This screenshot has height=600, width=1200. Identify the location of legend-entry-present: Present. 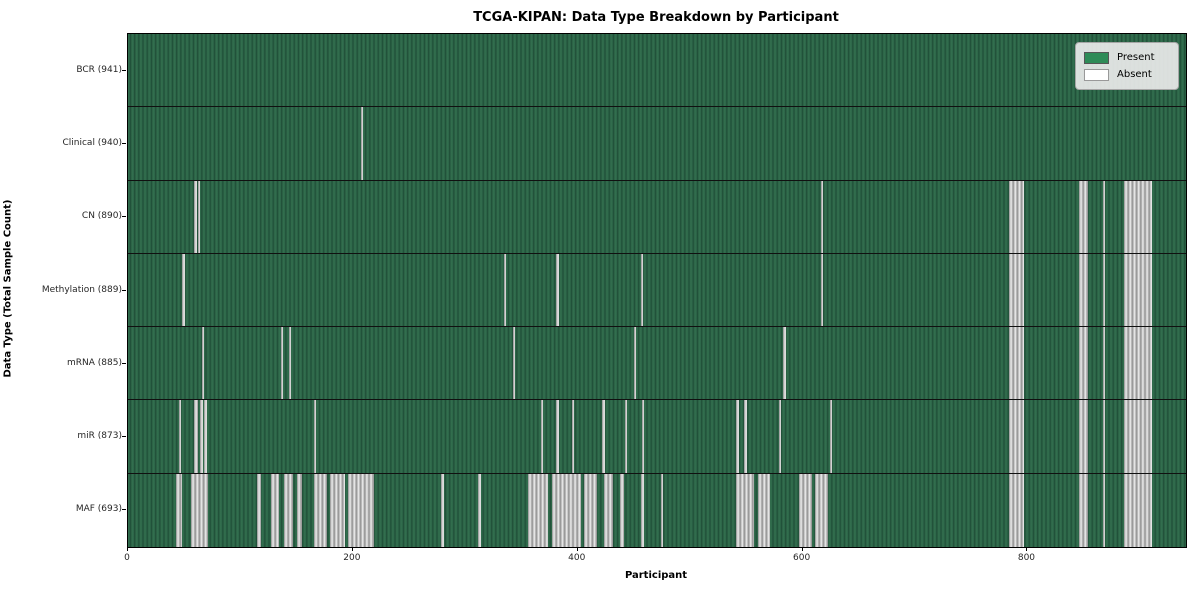
(1127, 57).